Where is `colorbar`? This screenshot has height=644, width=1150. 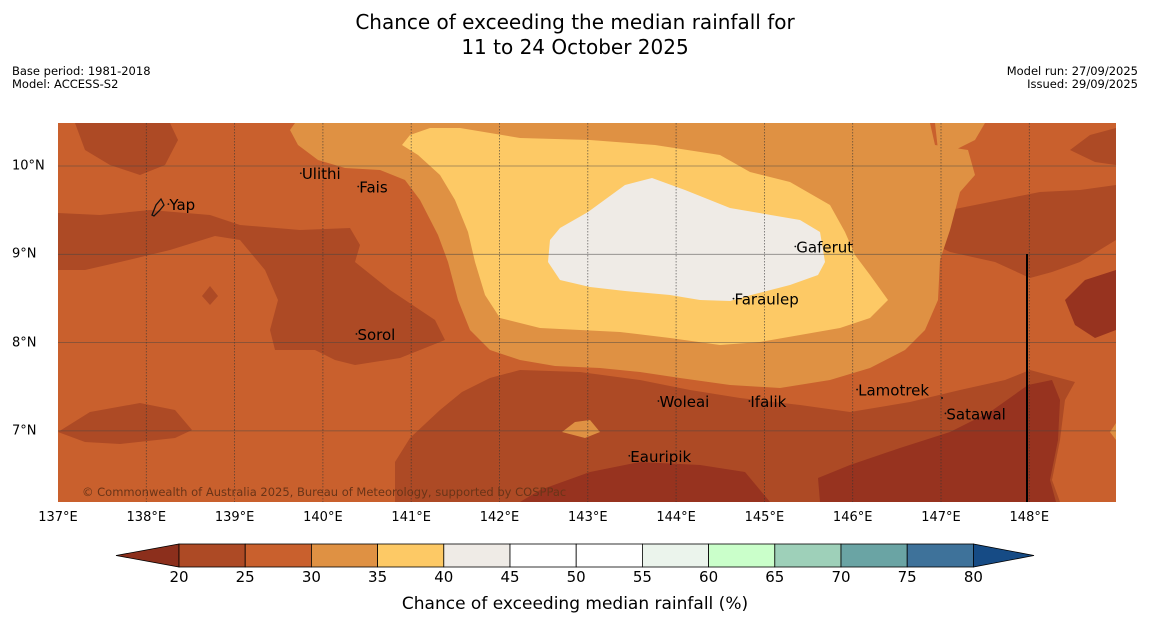 colorbar is located at coordinates (575, 555).